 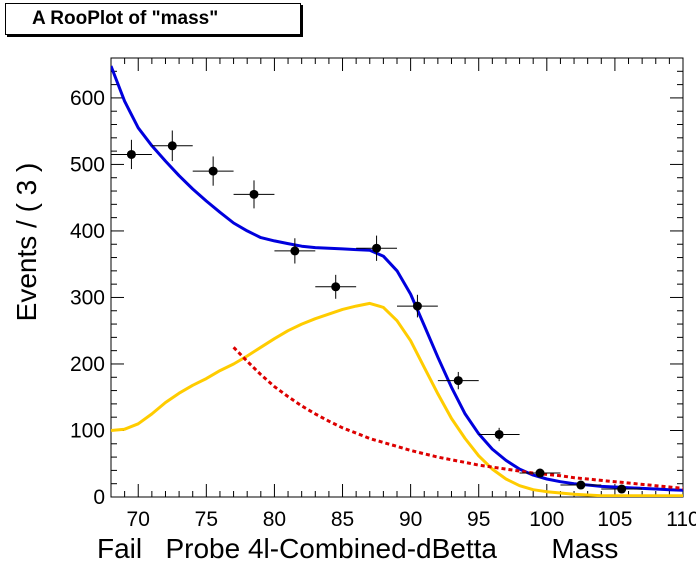 What do you see at coordinates (342, 519) in the screenshot?
I see `x-tick-label: 85` at bounding box center [342, 519].